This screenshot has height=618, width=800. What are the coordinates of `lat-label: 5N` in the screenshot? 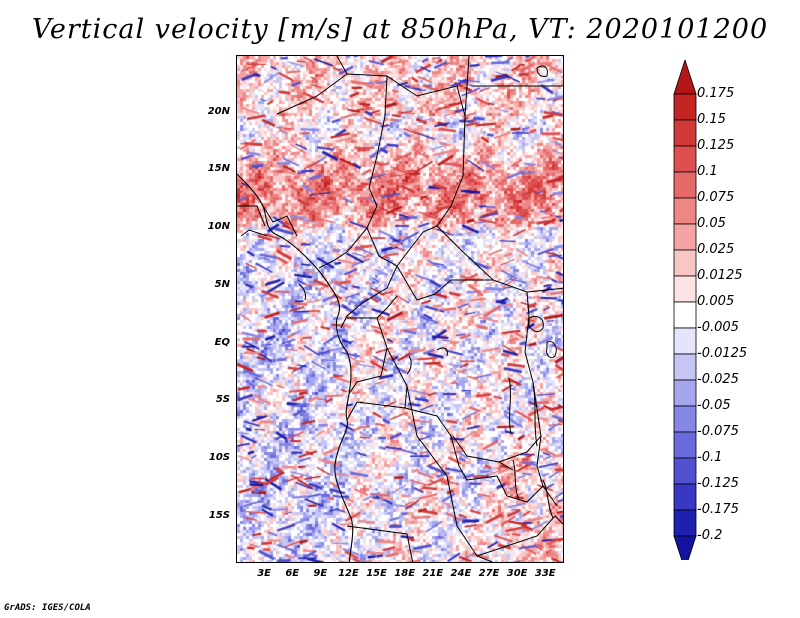 It's located at (222, 284).